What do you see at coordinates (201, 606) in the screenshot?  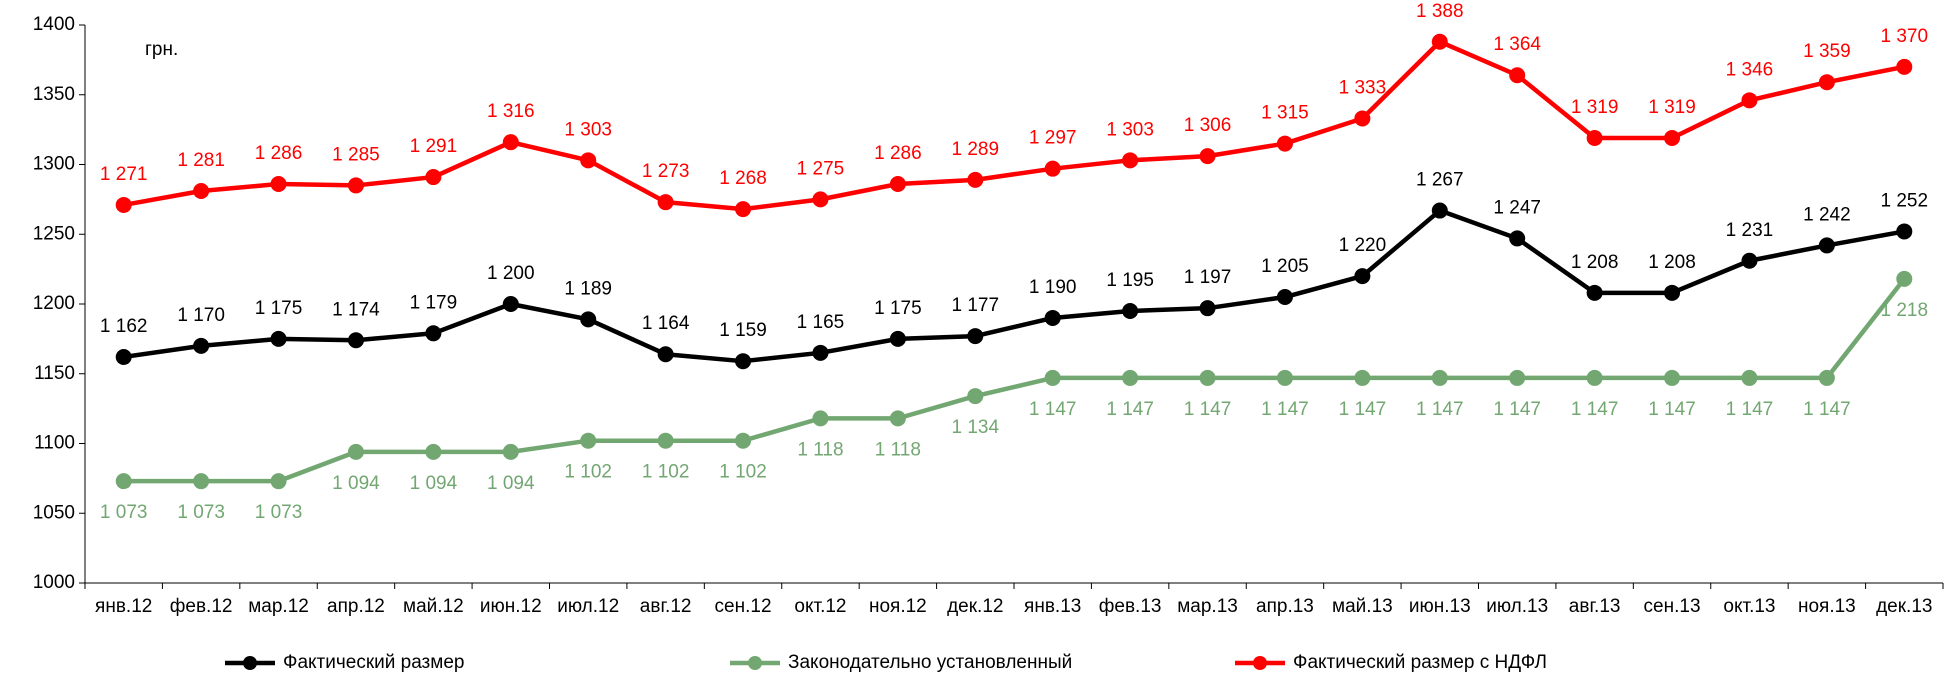 I see `x-tick-label: фев.12` at bounding box center [201, 606].